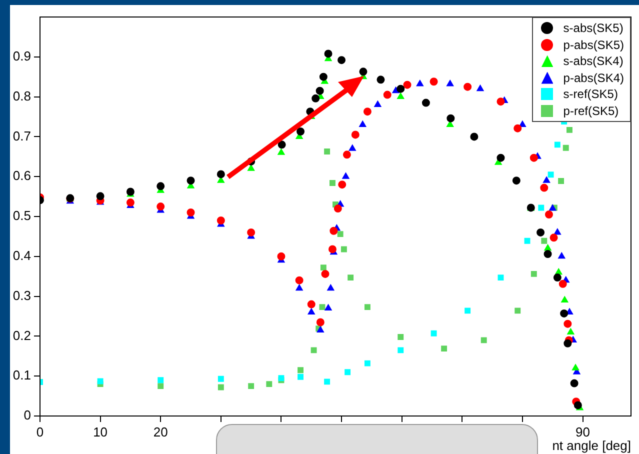 This screenshot has width=639, height=454. I want to click on legend-label: p-abs(SK5), so click(593, 44).